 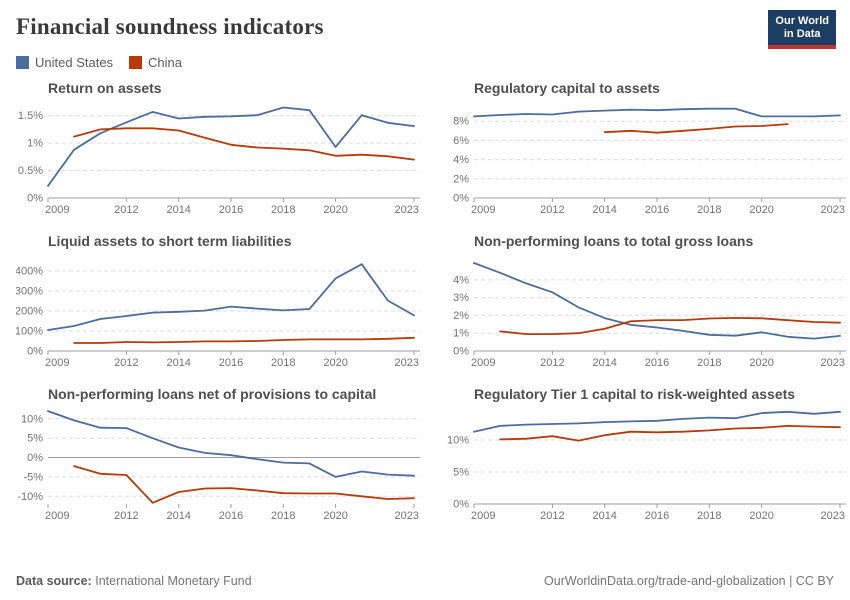 I want to click on legend-label: China, so click(x=165, y=62).